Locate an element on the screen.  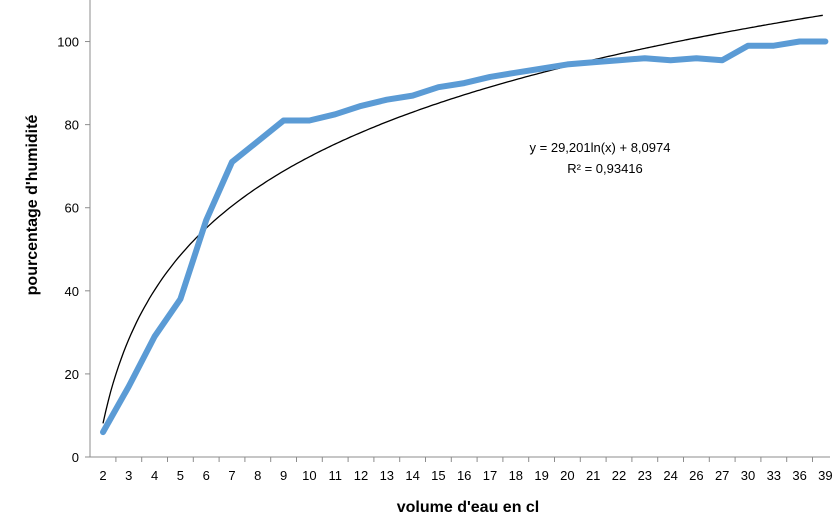
x-axis-title: volume d'eau en cl is located at coordinates (468, 507).